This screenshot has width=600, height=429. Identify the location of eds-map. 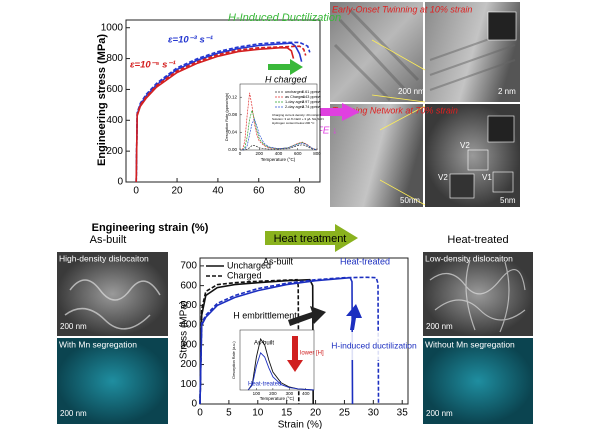
(478, 381).